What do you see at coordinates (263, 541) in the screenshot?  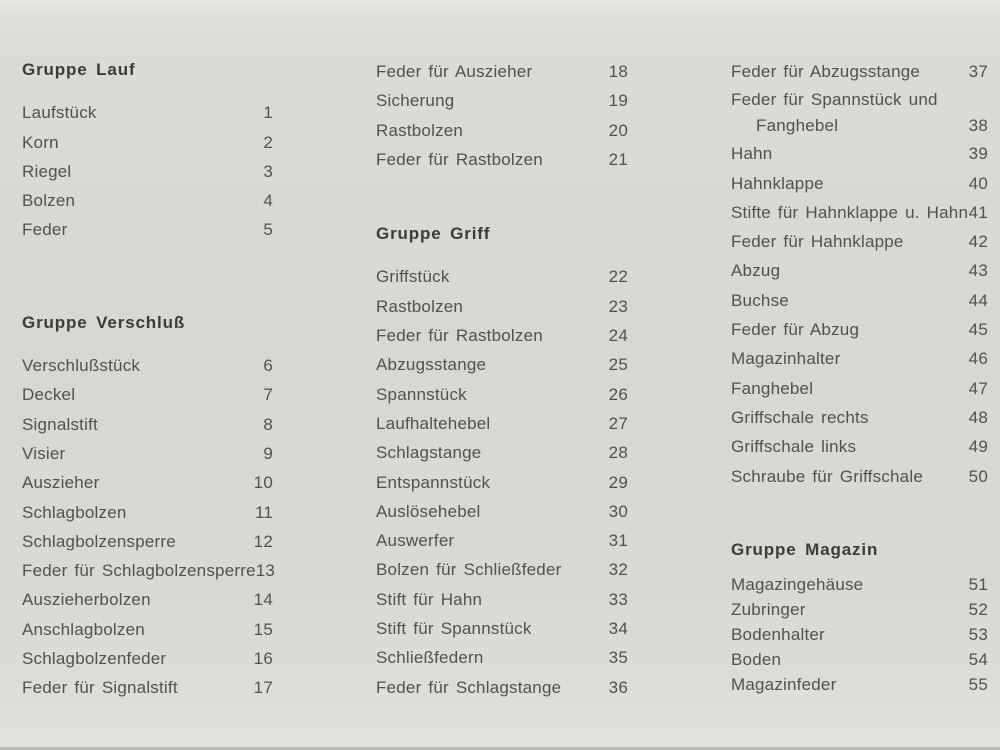 I see `part-number: 12` at bounding box center [263, 541].